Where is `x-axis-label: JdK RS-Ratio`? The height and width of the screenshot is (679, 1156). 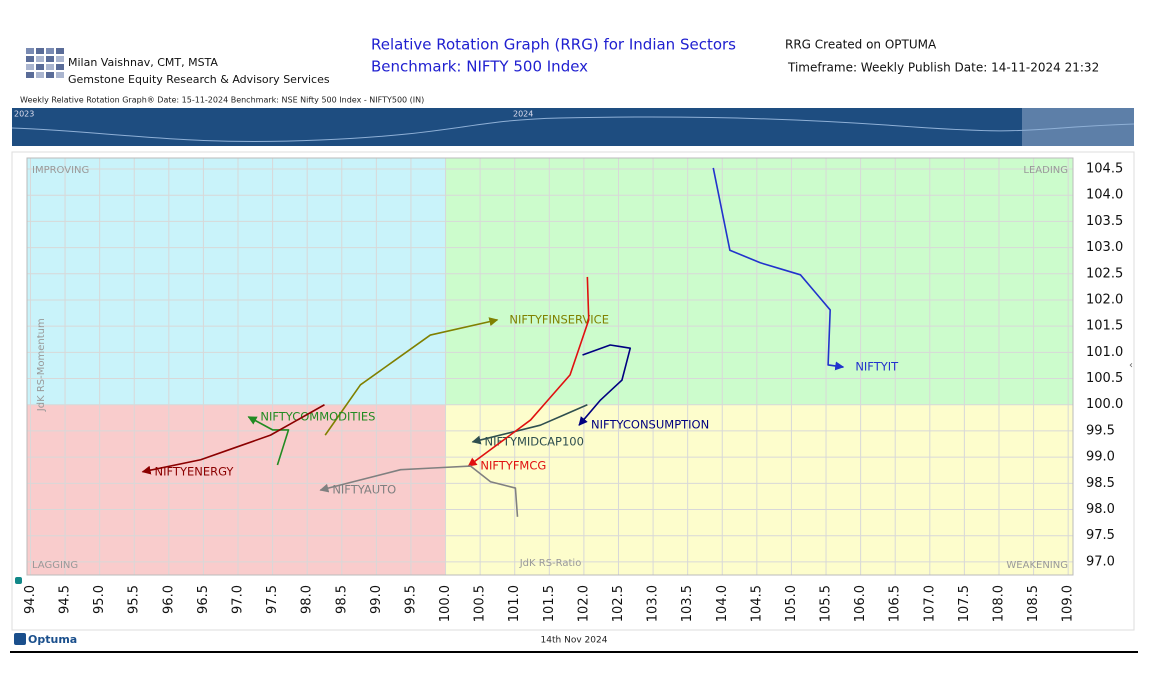 x-axis-label: JdK RS-Ratio is located at coordinates (550, 563).